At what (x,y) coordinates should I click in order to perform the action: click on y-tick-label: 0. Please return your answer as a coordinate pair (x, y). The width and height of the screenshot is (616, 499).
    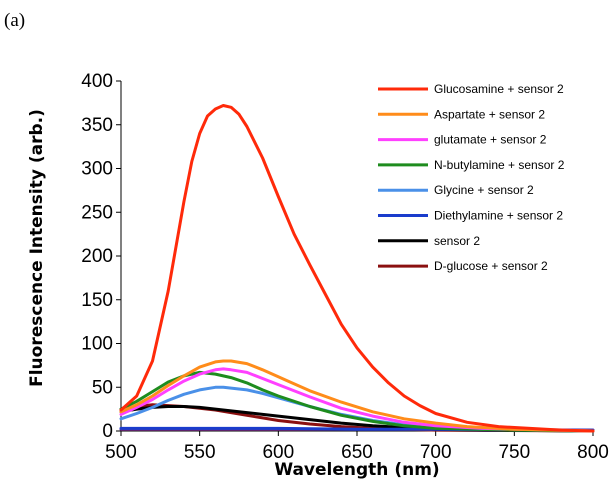
    Looking at the image, I should click on (107, 431).